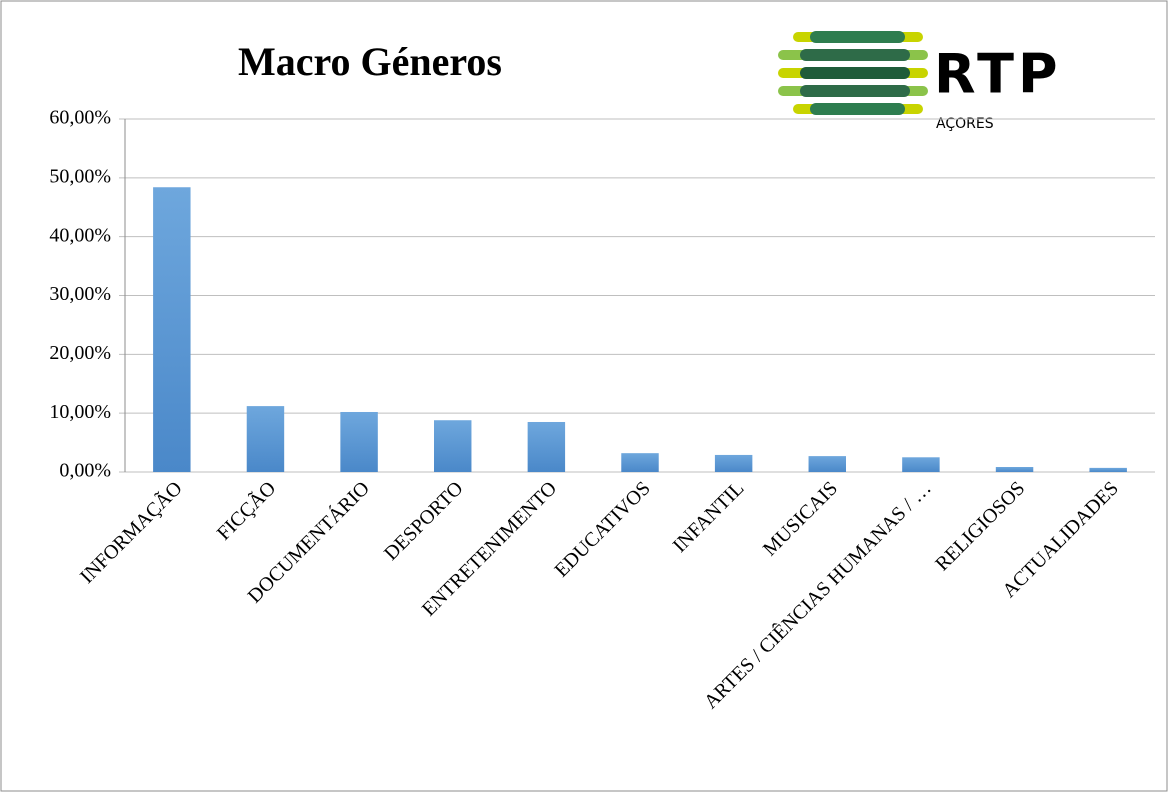 Image resolution: width=1168 pixels, height=792 pixels. Describe the element at coordinates (80, 294) in the screenshot. I see `y-tick-label: 30,00%` at that location.